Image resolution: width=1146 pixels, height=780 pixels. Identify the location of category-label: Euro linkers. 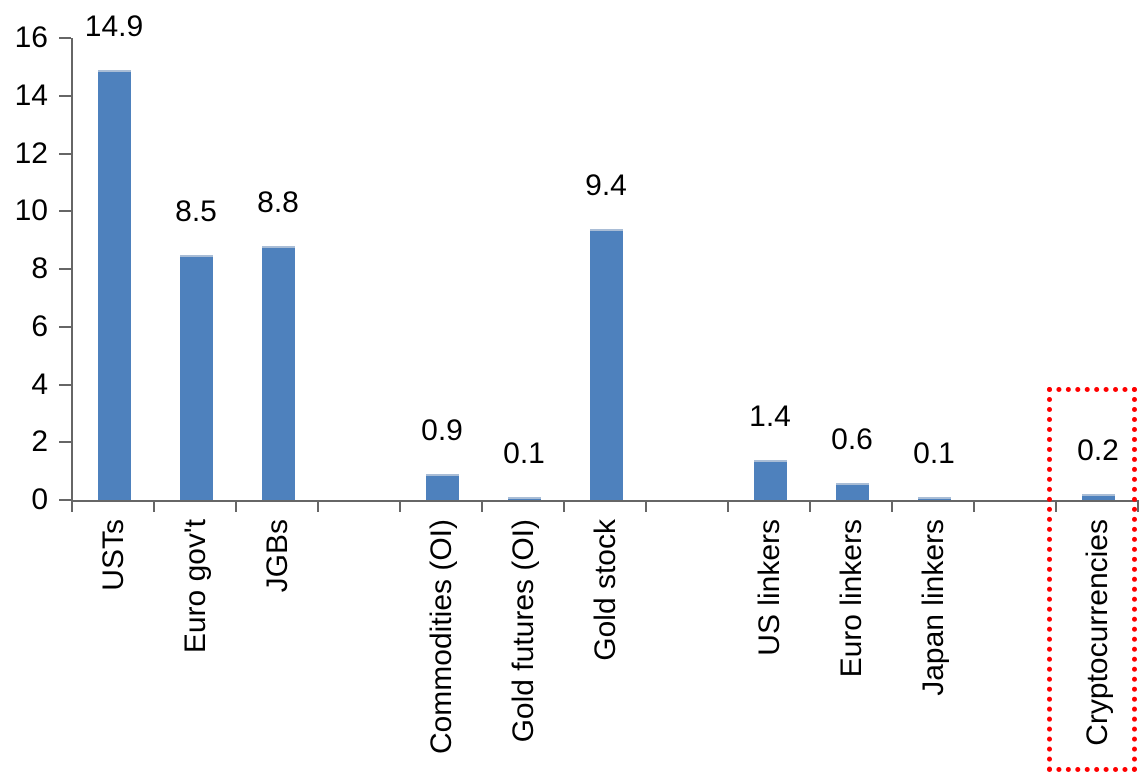
(851, 598).